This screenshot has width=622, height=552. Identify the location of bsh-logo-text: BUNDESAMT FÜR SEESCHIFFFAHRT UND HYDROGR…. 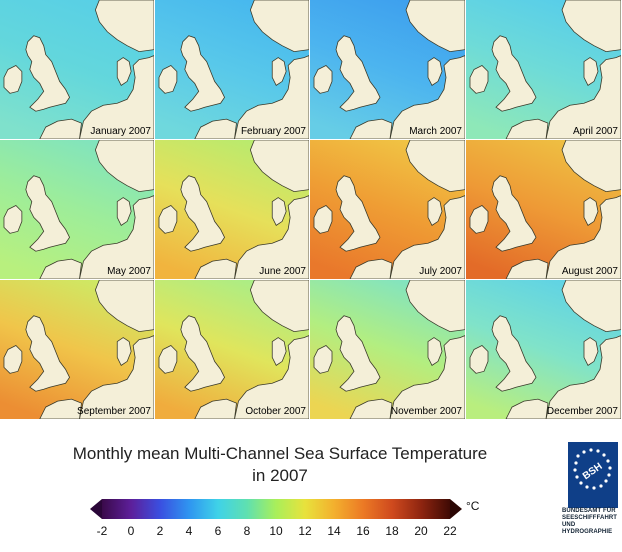
(590, 521).